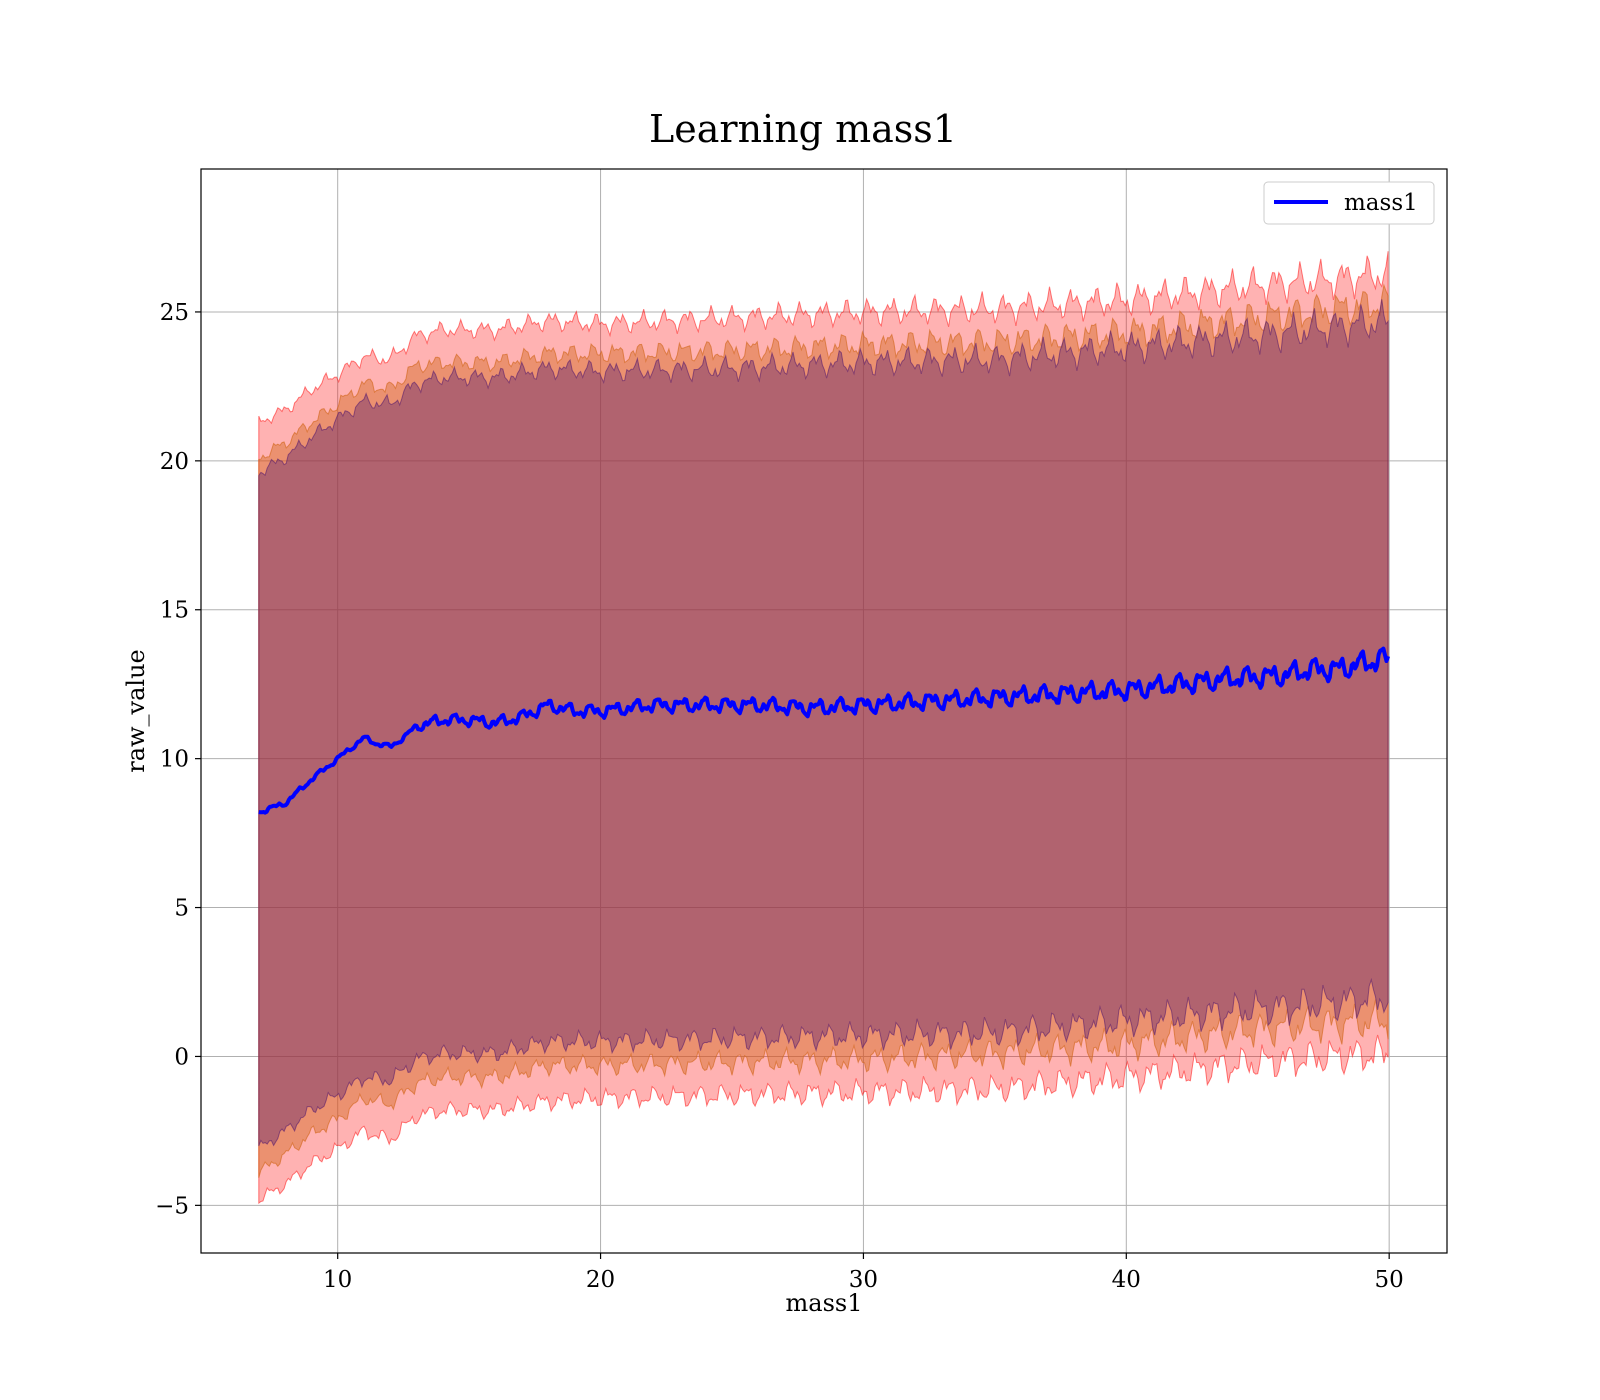 The width and height of the screenshot is (1600, 1400). What do you see at coordinates (1126, 1280) in the screenshot?
I see `x-tick-label: 40` at bounding box center [1126, 1280].